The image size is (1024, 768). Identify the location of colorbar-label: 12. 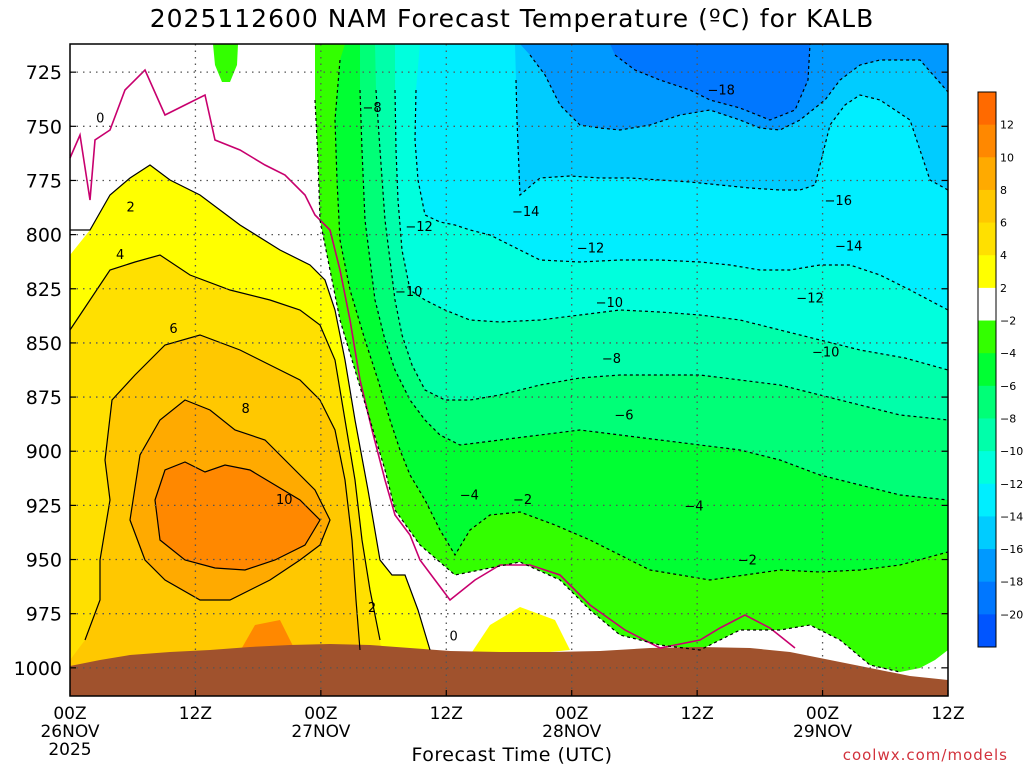
(1007, 125).